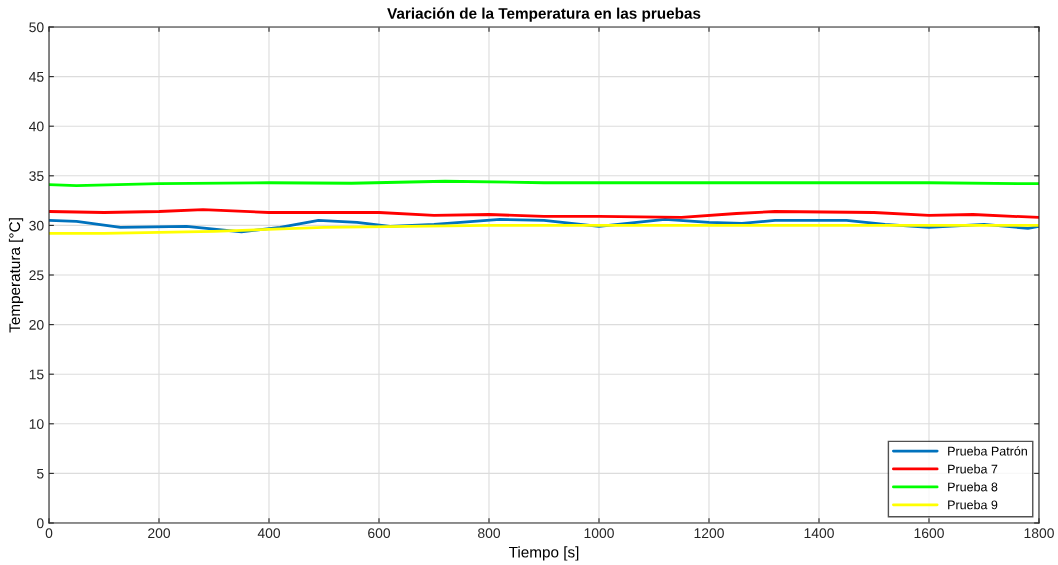 The image size is (1058, 565). Describe the element at coordinates (36, 225) in the screenshot. I see `y-tick-label: 30` at that location.